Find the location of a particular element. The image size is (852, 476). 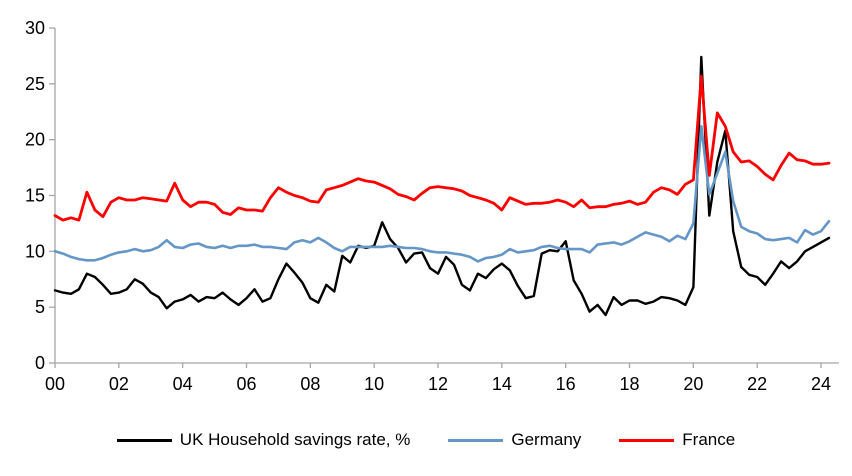

germany-line-swatch is located at coordinates (476, 440).